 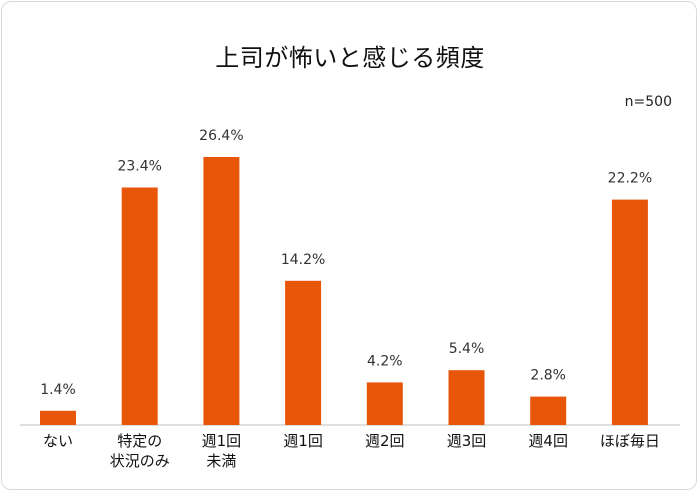 I want to click on sample-size-note: n=500, so click(x=648, y=102).